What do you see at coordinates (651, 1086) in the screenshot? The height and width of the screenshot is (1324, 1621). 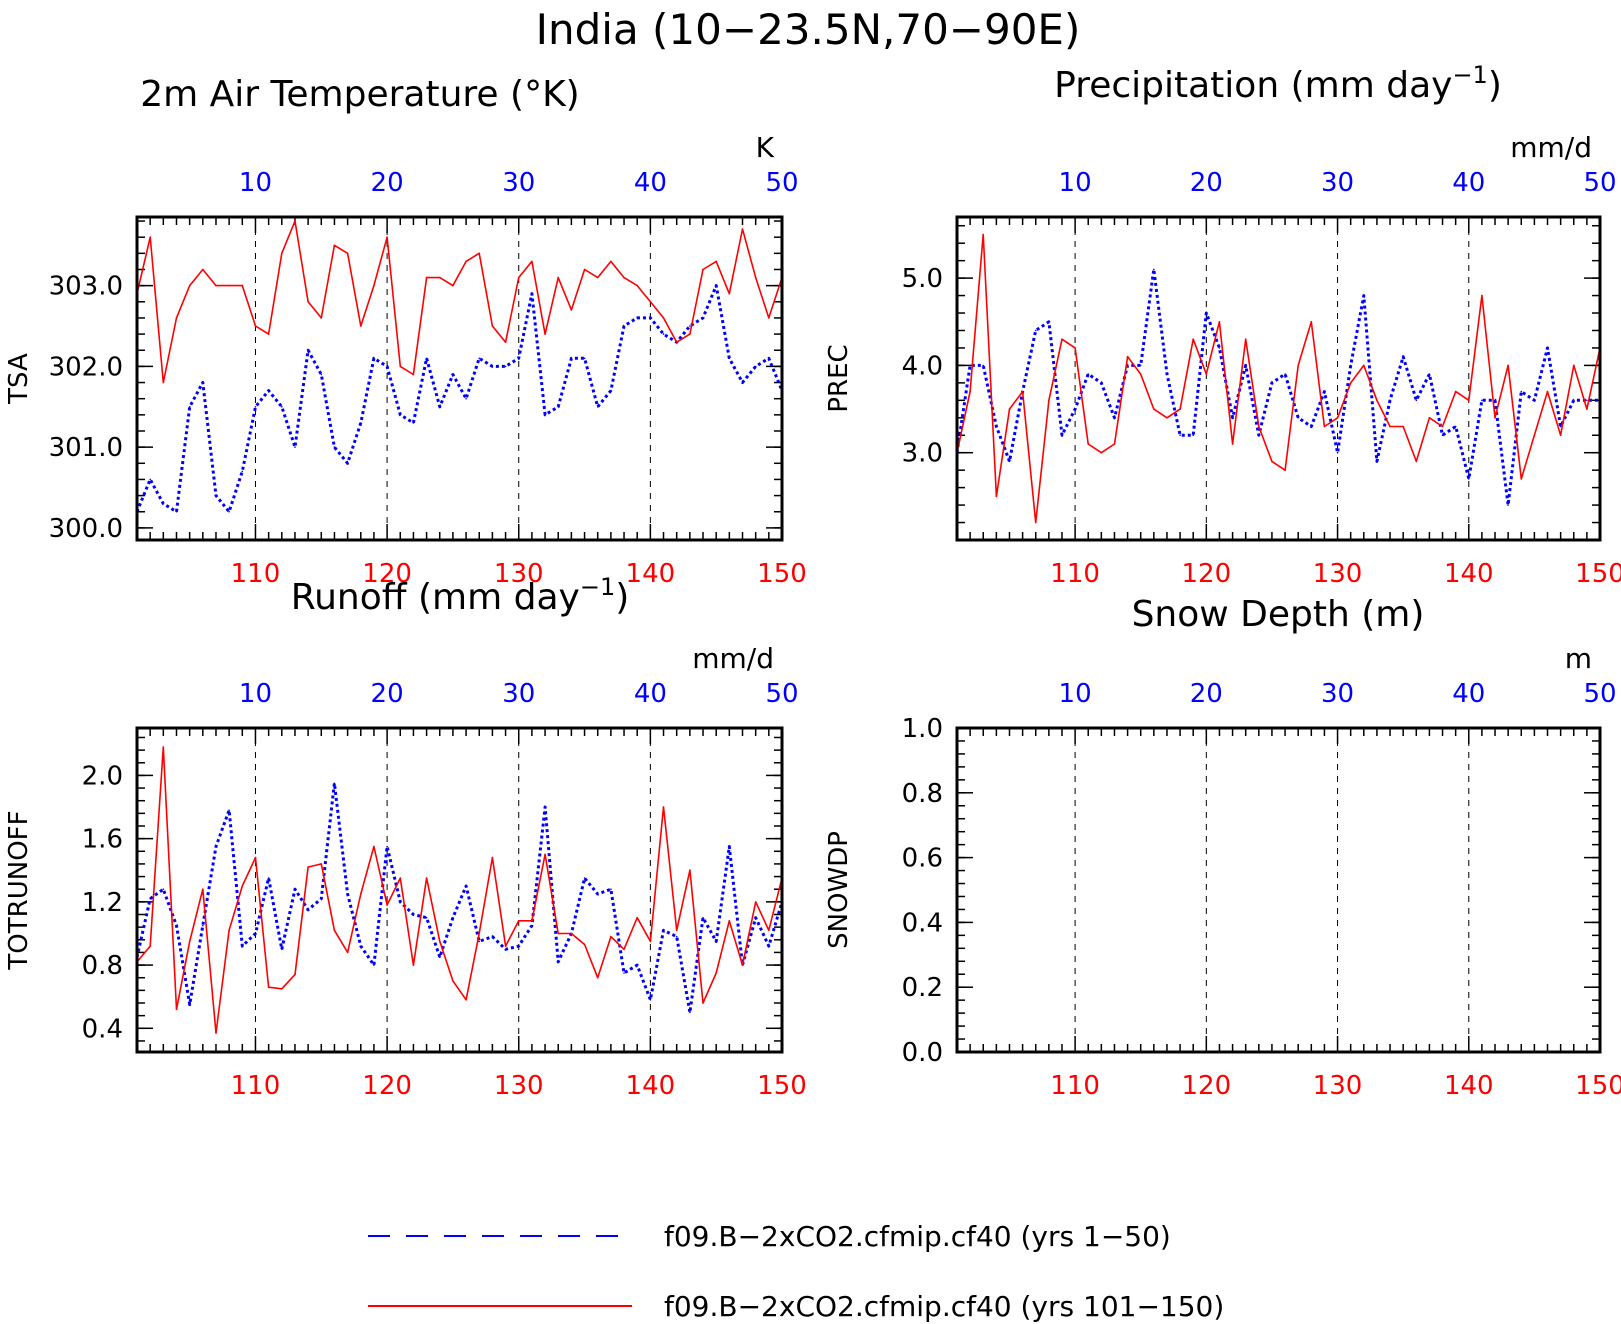 I see `bottom-tick-label: 140` at bounding box center [651, 1086].